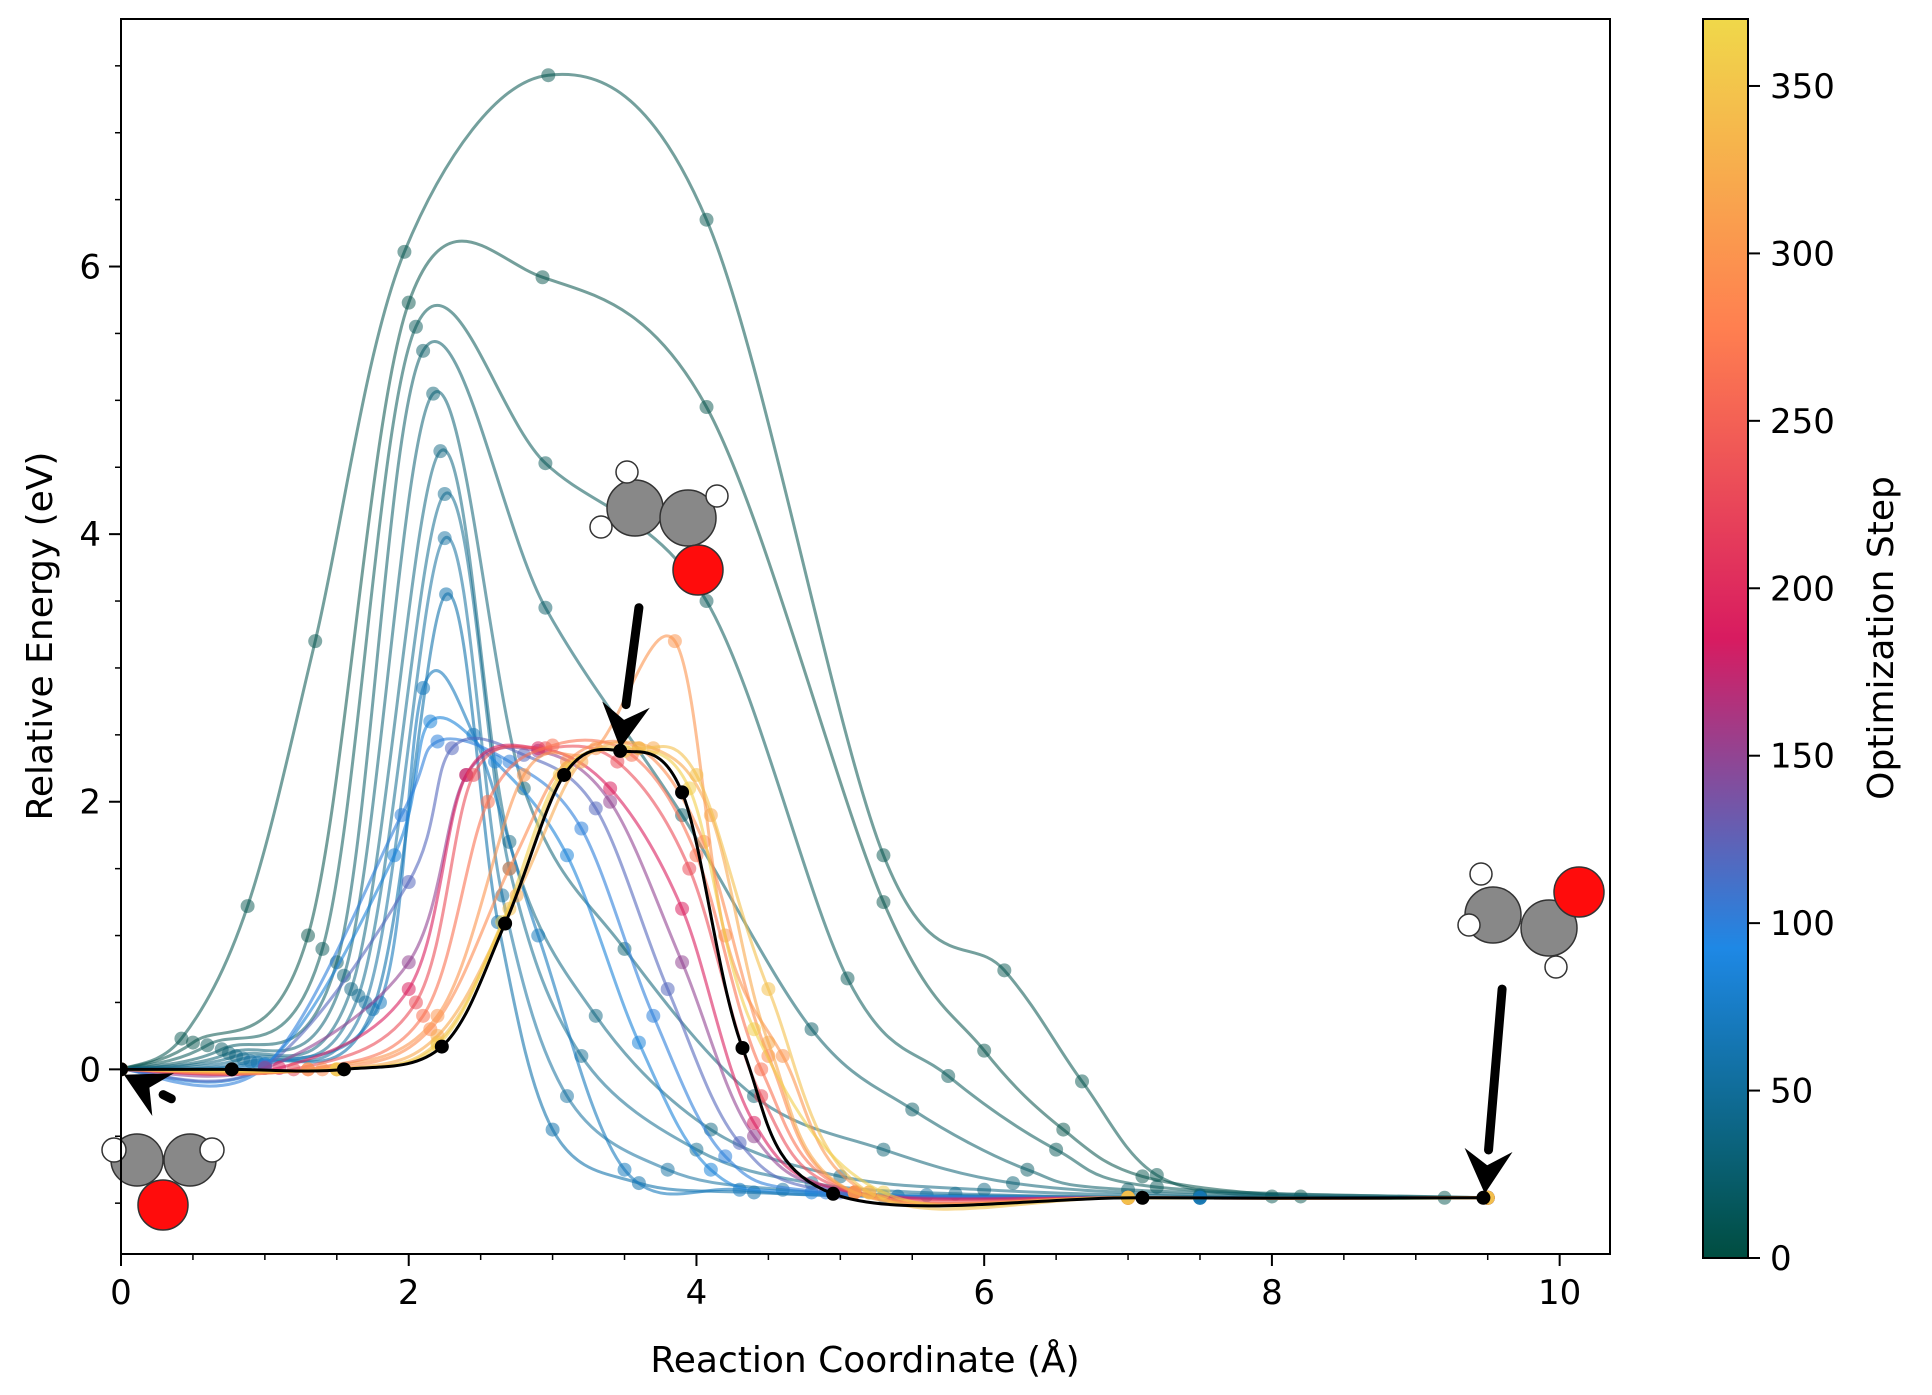 The image size is (1932, 1395). What do you see at coordinates (1802, 589) in the screenshot?
I see `colorbar-tick-label: 200` at bounding box center [1802, 589].